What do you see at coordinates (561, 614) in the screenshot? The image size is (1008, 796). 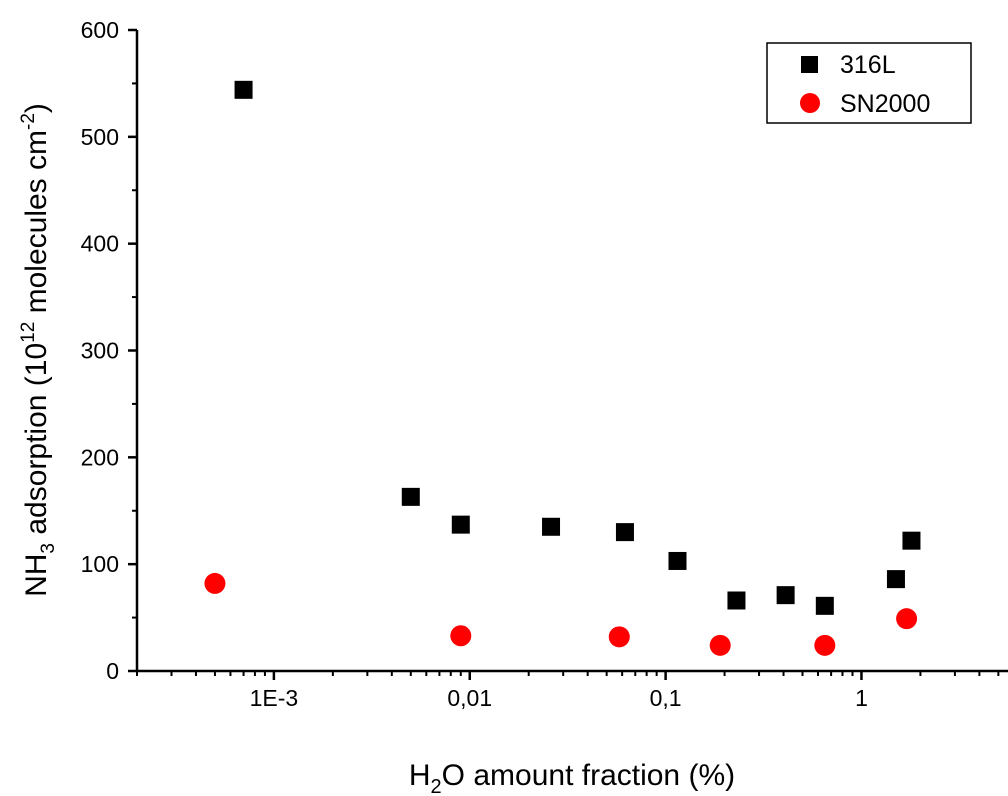 I see `series-sn2000` at bounding box center [561, 614].